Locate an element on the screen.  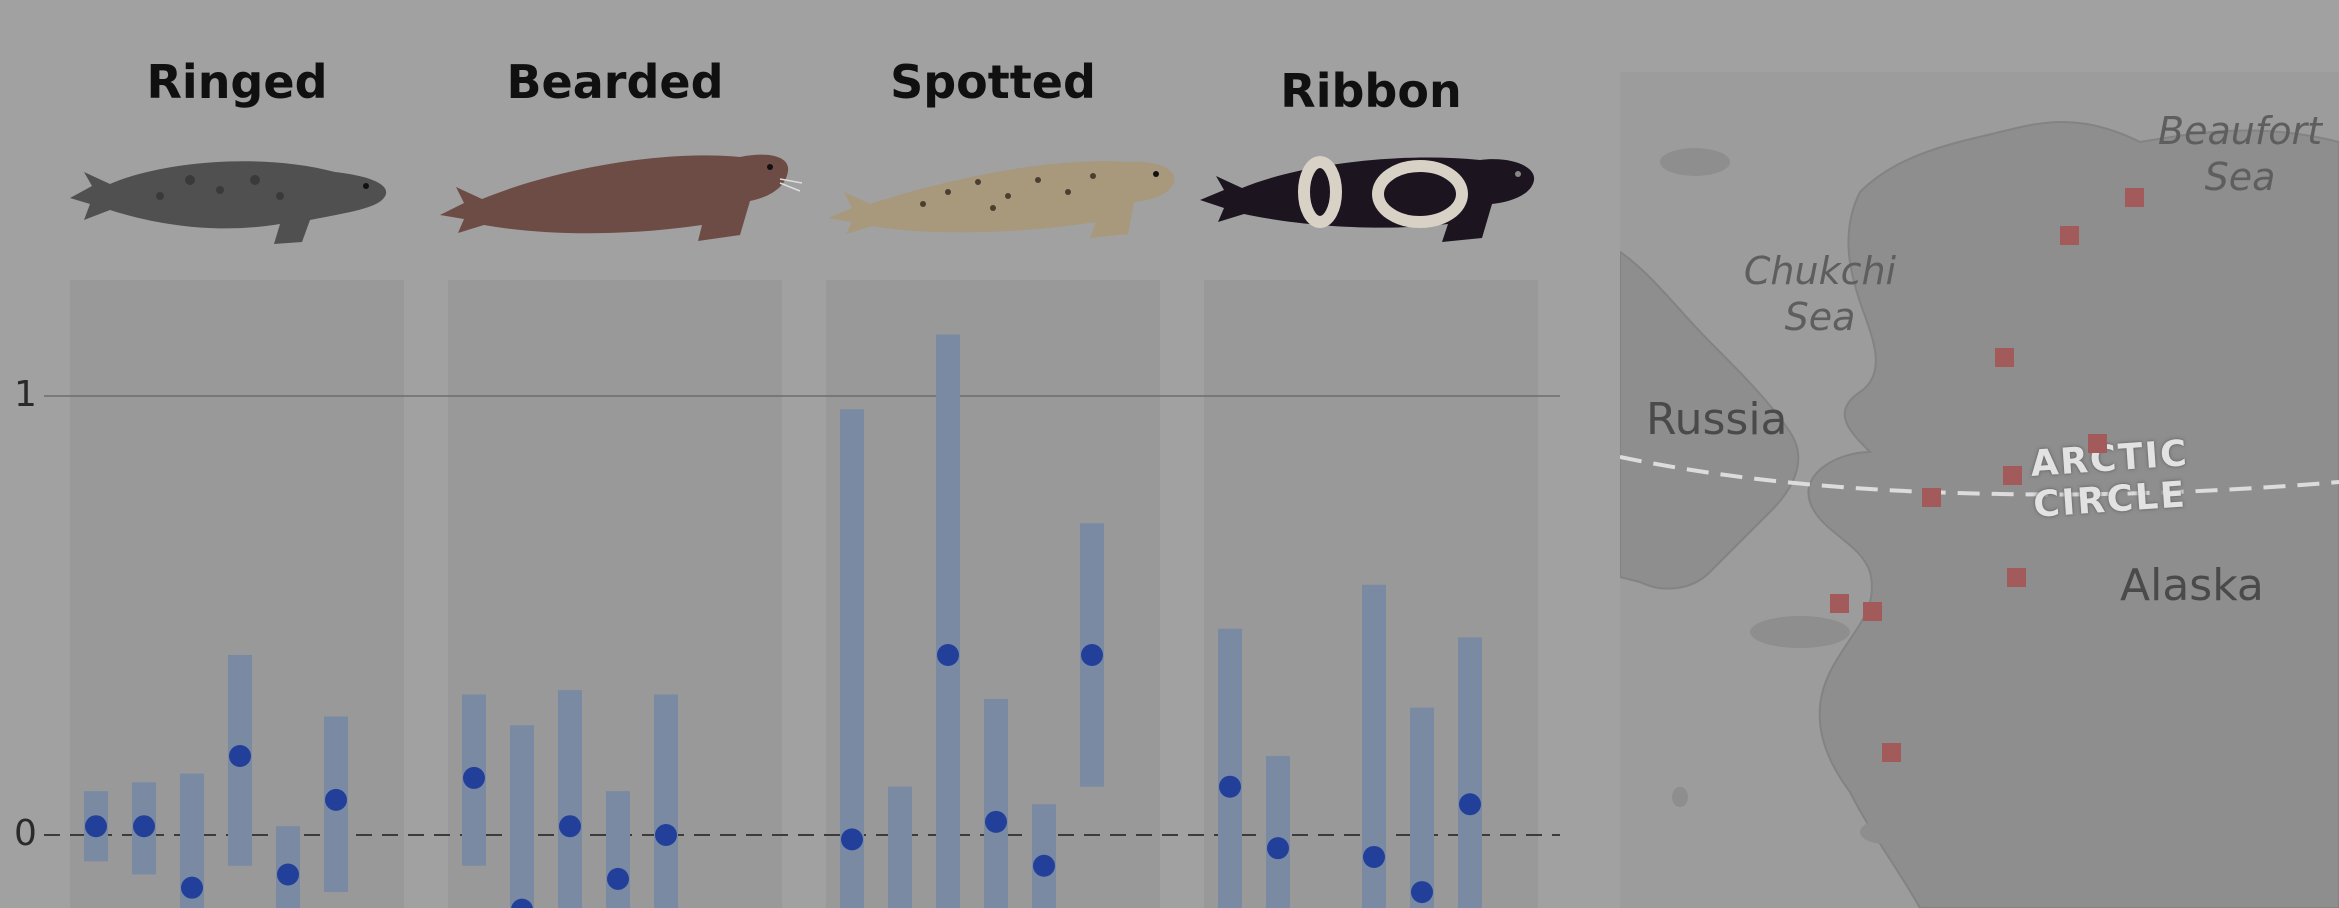
ribbon-seal-icon is located at coordinates (1367, 199).